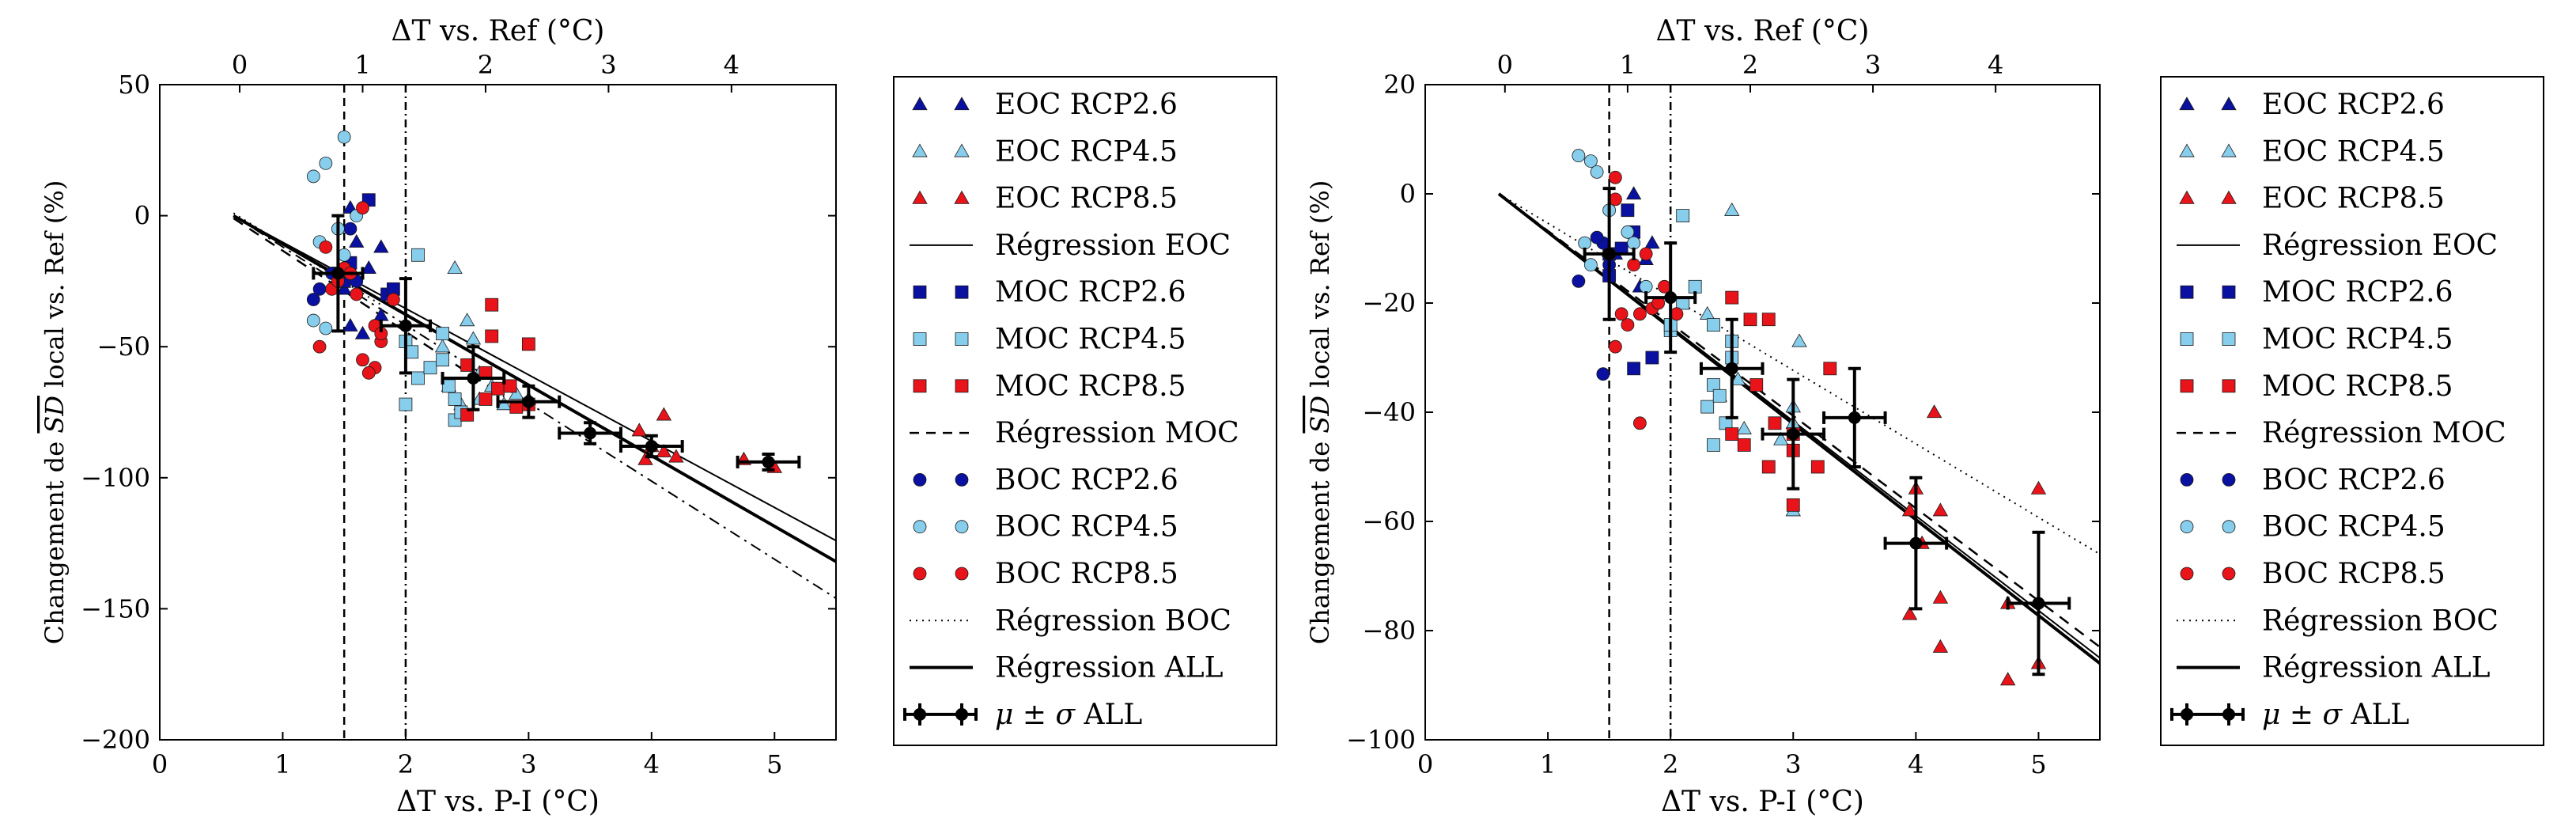  Describe the element at coordinates (1045, 527) in the screenshot. I see `legend-entry: BOC RCP4.5` at that location.